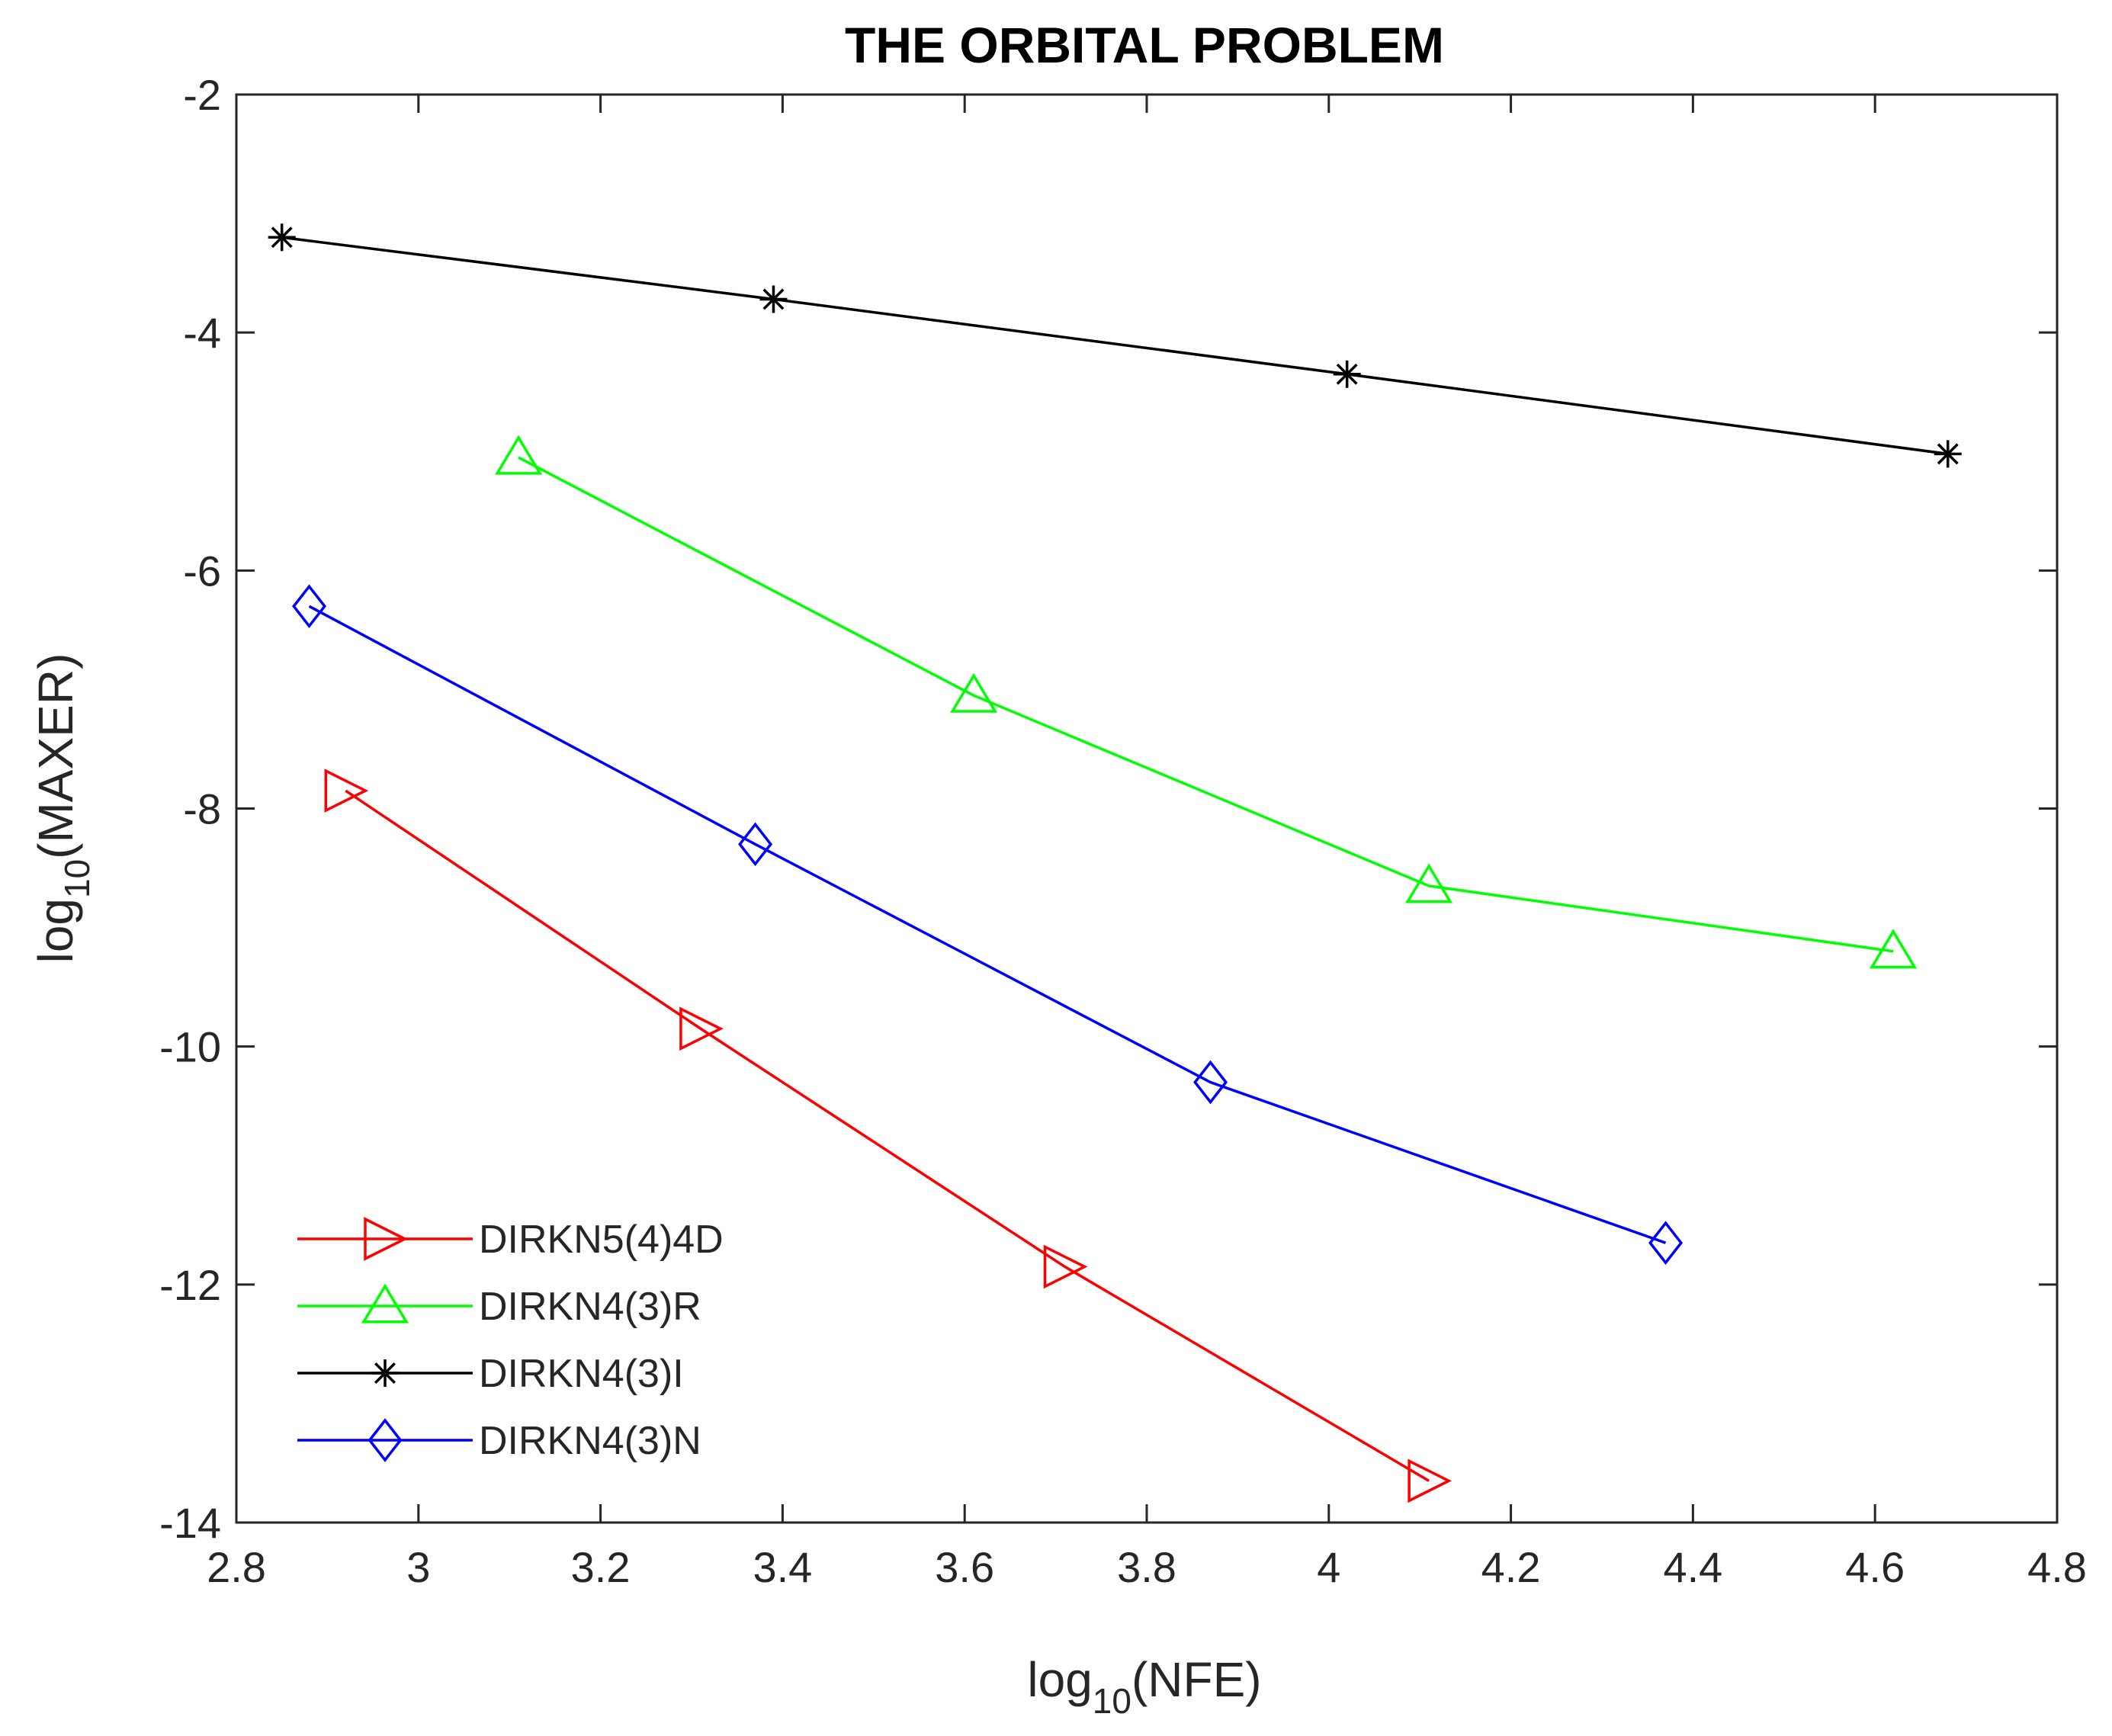  Describe the element at coordinates (1112, 1701) in the screenshot. I see `x-axis-title-subscript: 10` at that location.